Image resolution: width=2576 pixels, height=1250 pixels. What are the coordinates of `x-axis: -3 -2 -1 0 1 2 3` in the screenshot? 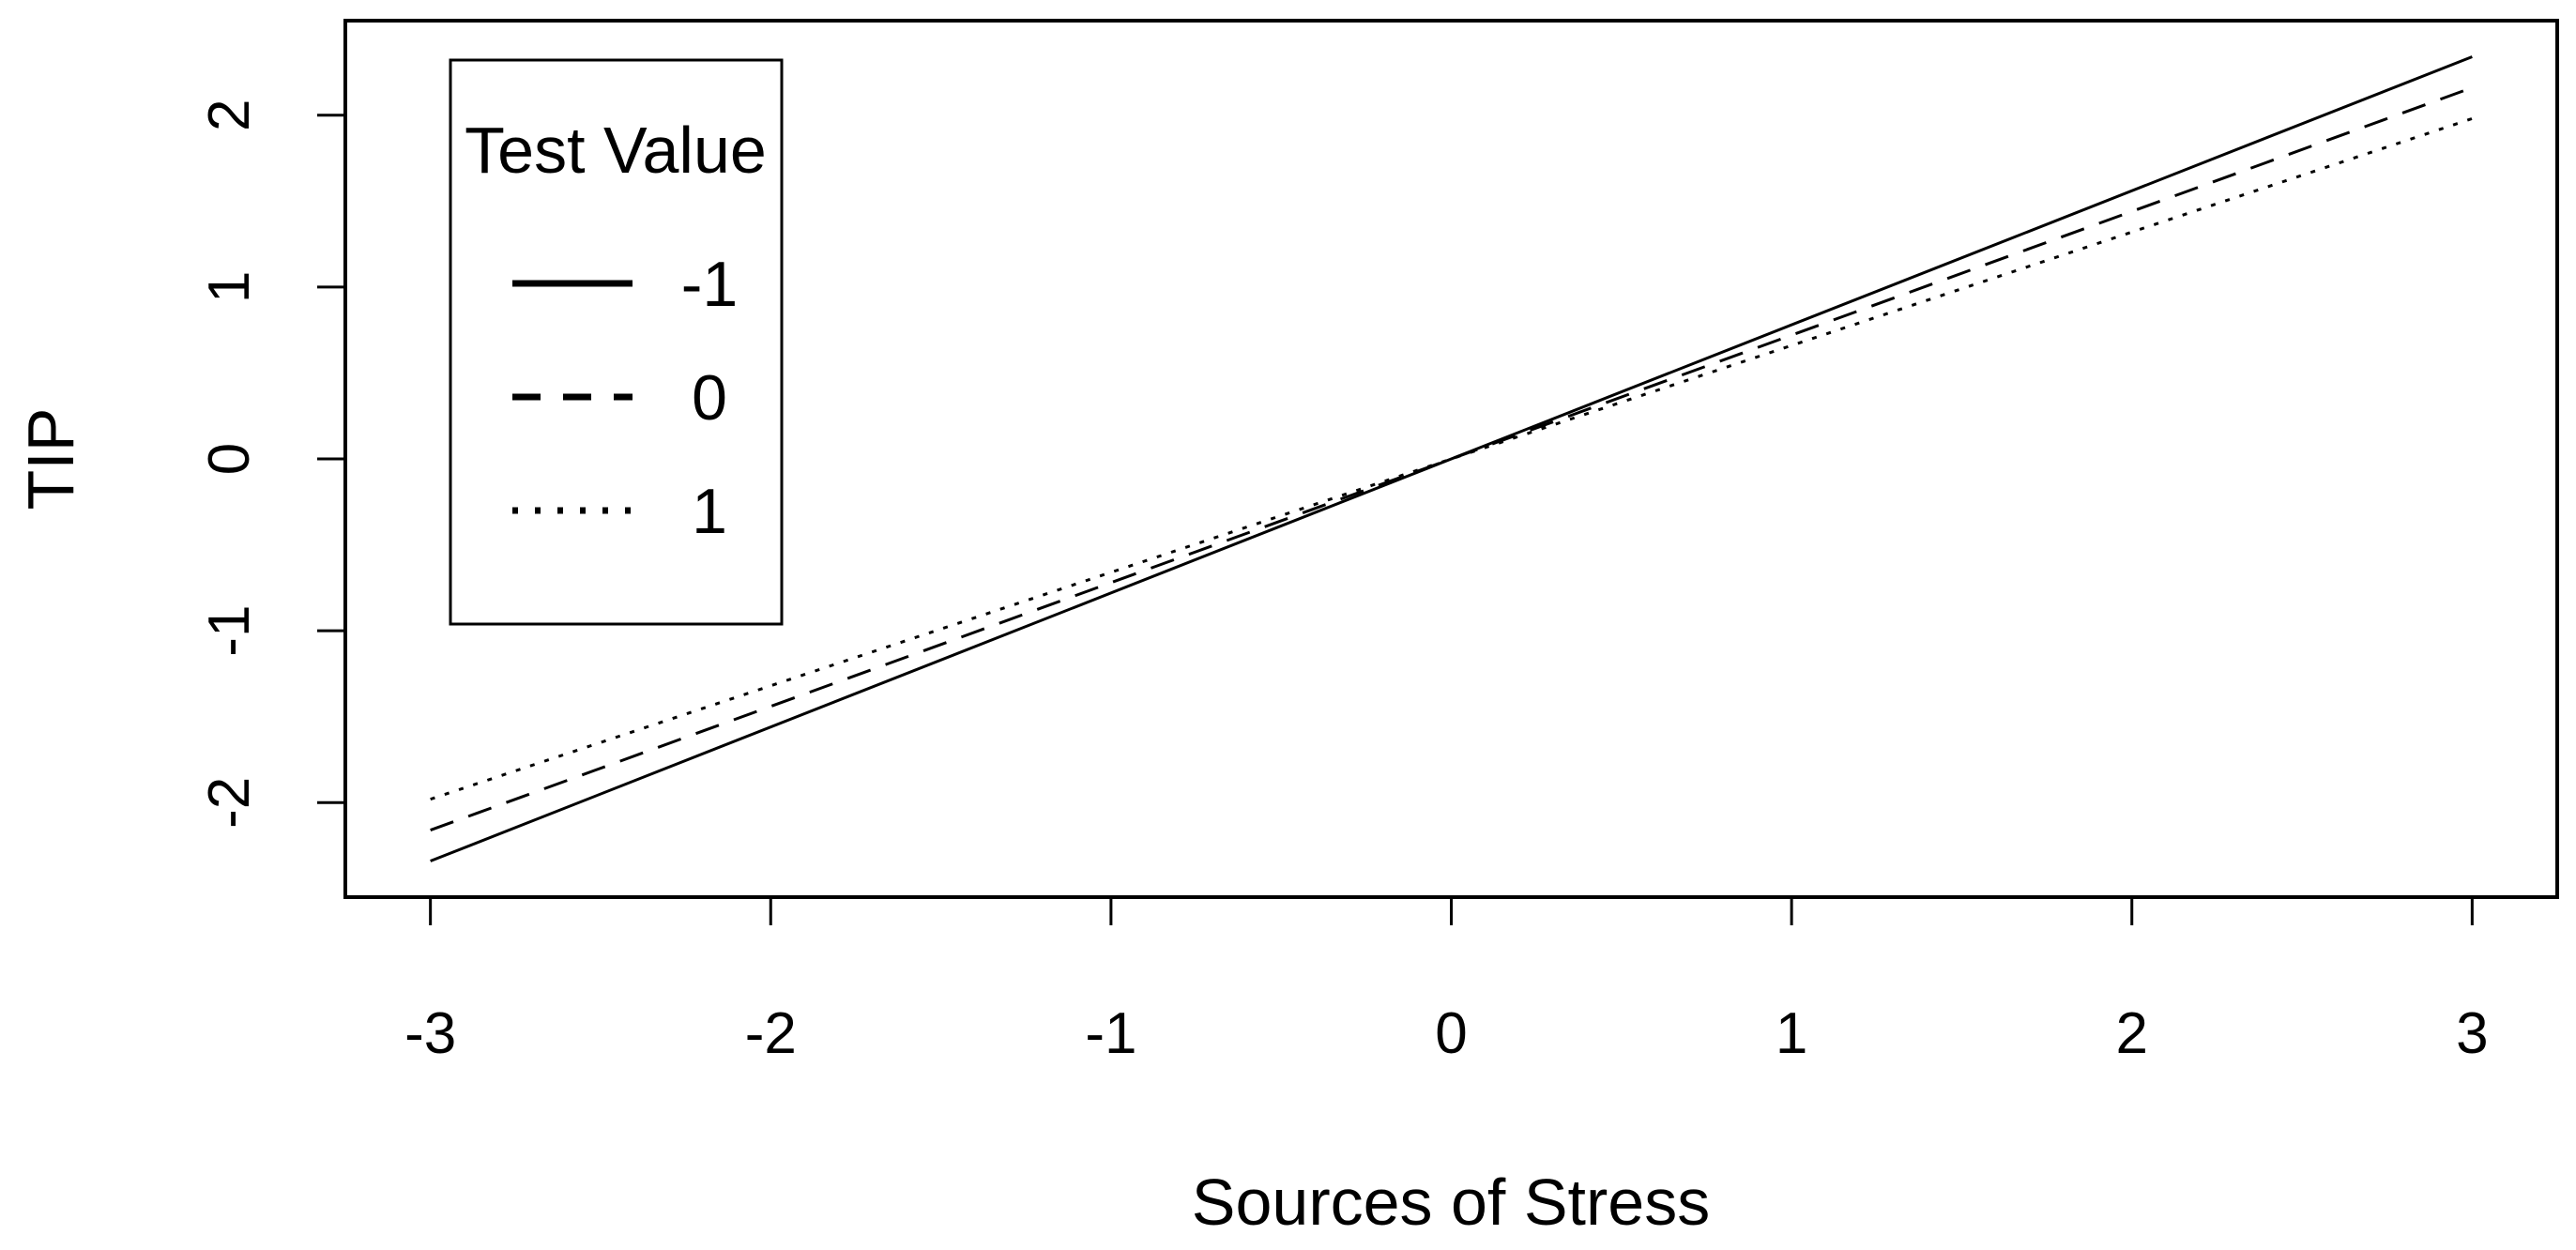 It's located at (1446, 981).